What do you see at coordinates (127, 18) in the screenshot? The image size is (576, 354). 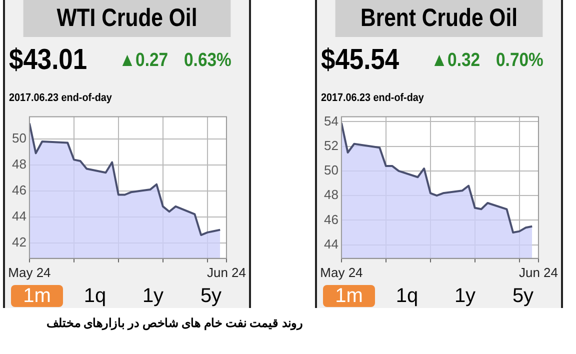 I see `chart-title: WTI Crude Oil` at bounding box center [127, 18].